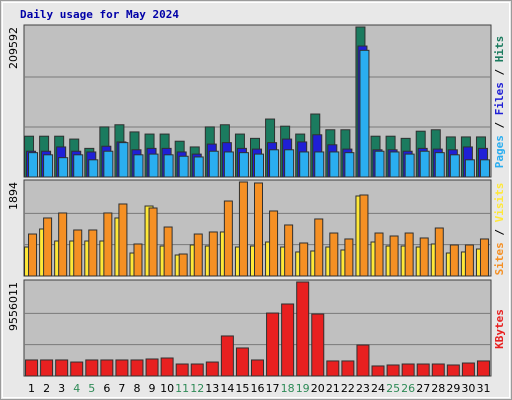 The image size is (512, 400). What do you see at coordinates (499, 102) in the screenshot?
I see `legend: Pages / Files / Hits` at bounding box center [499, 102].